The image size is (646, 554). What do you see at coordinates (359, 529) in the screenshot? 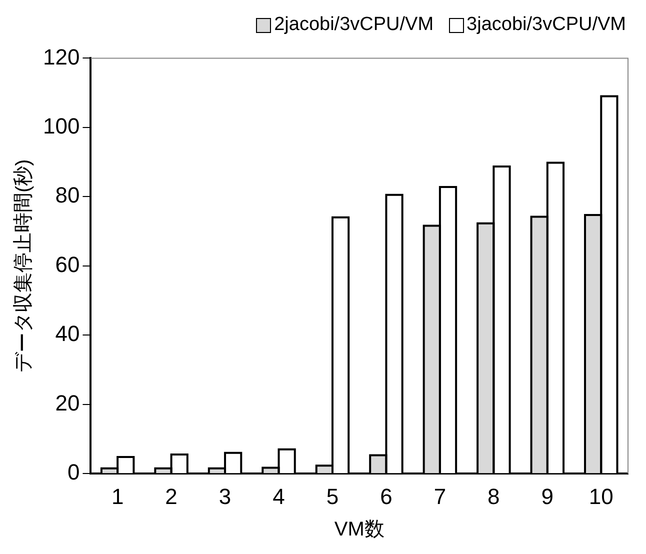
I see `x-axis-title: VM数` at bounding box center [359, 529].